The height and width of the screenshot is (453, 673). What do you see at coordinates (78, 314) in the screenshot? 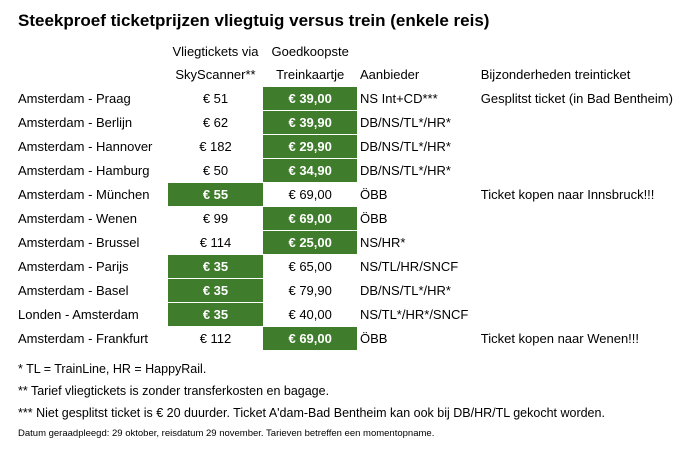
I see `route-cell: Londen - Amsterdam` at bounding box center [78, 314].